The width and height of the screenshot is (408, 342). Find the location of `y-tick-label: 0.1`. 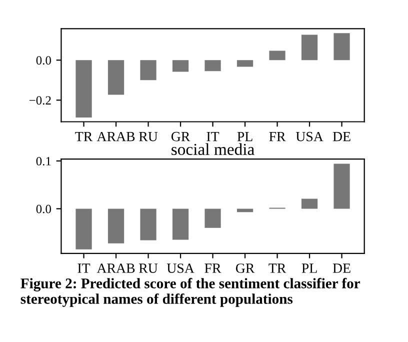

y-tick-label: 0.1 is located at coordinates (43, 161).